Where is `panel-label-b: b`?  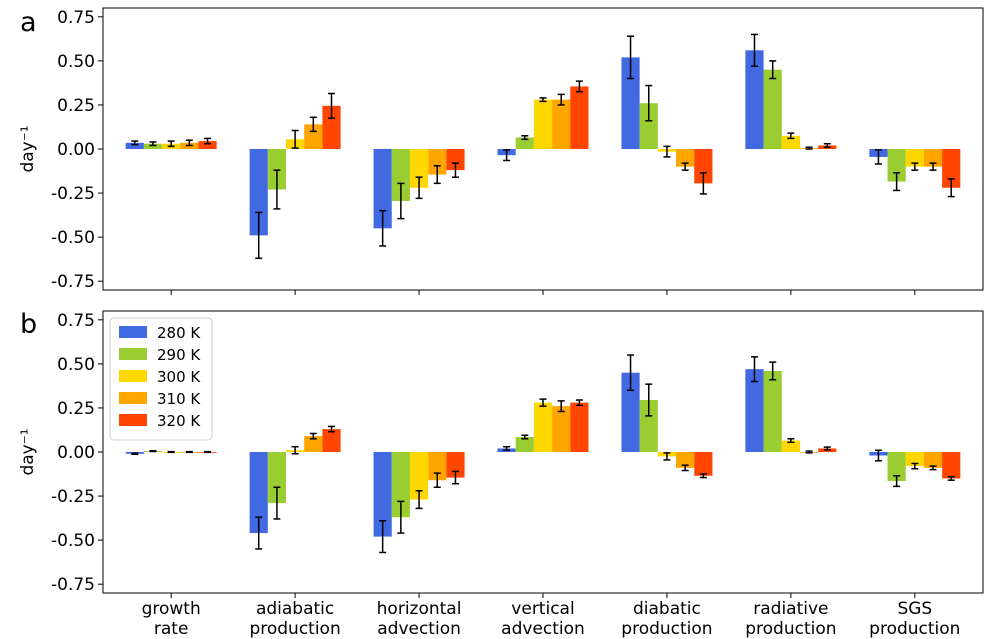 panel-label-b: b is located at coordinates (28, 324).